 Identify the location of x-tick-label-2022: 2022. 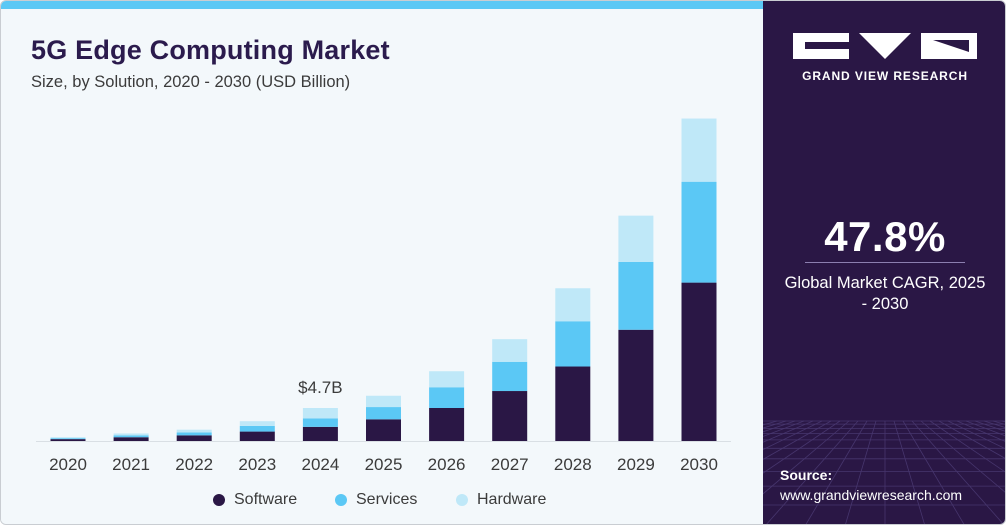
(194, 464).